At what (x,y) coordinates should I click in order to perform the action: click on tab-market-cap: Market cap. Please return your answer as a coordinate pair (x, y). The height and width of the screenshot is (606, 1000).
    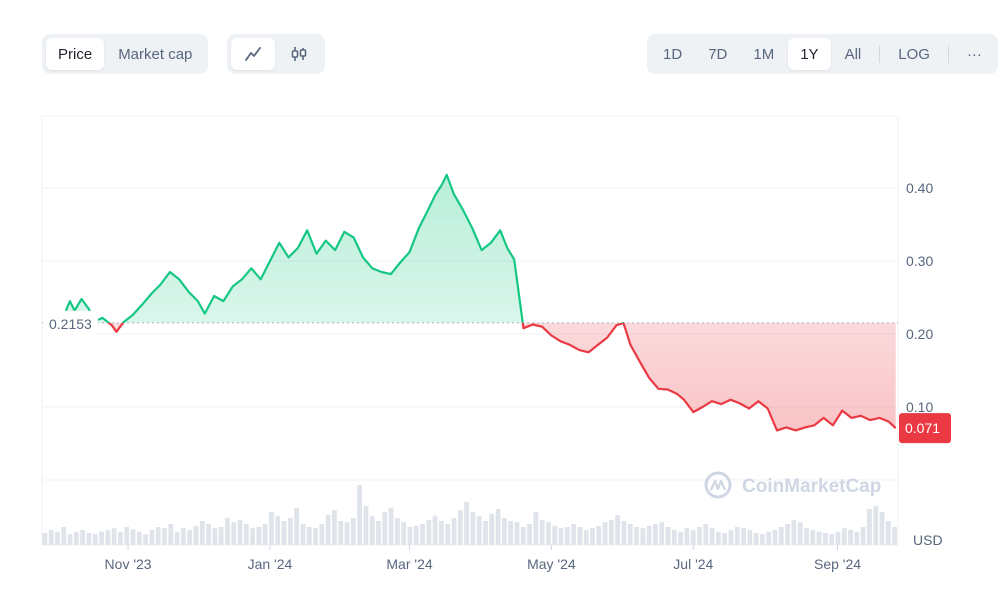
    Looking at the image, I should click on (155, 54).